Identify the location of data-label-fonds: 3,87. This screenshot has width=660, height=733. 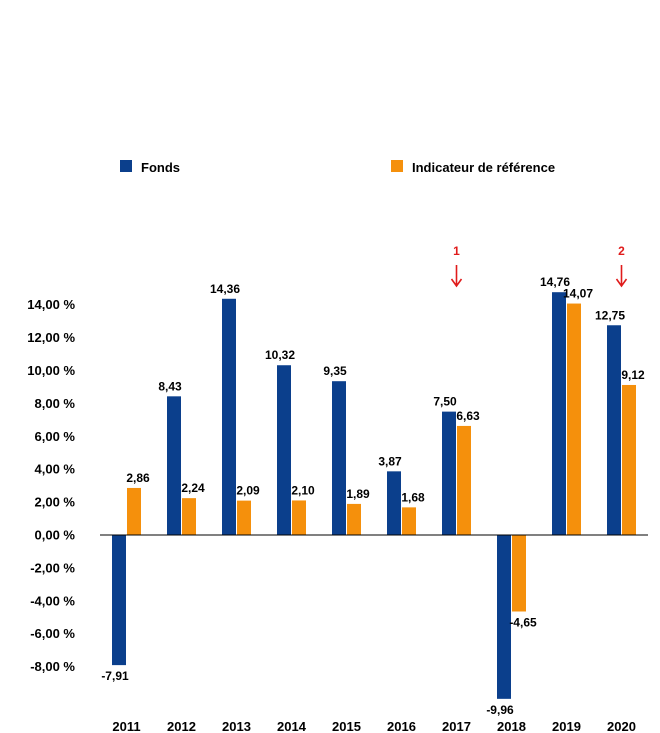
(390, 461).